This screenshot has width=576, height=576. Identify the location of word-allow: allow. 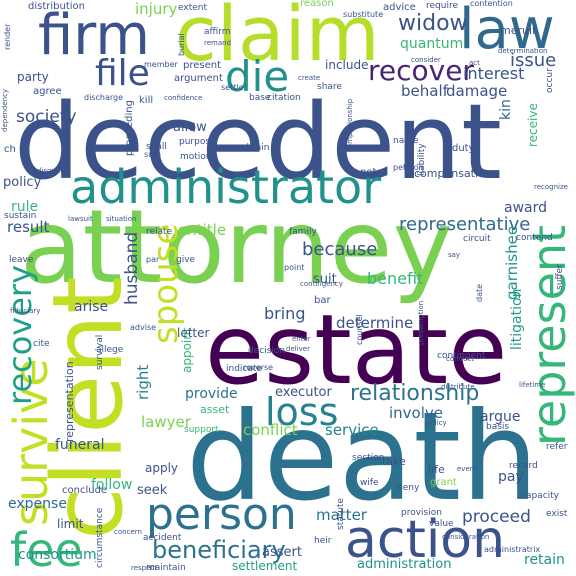
(190, 127).